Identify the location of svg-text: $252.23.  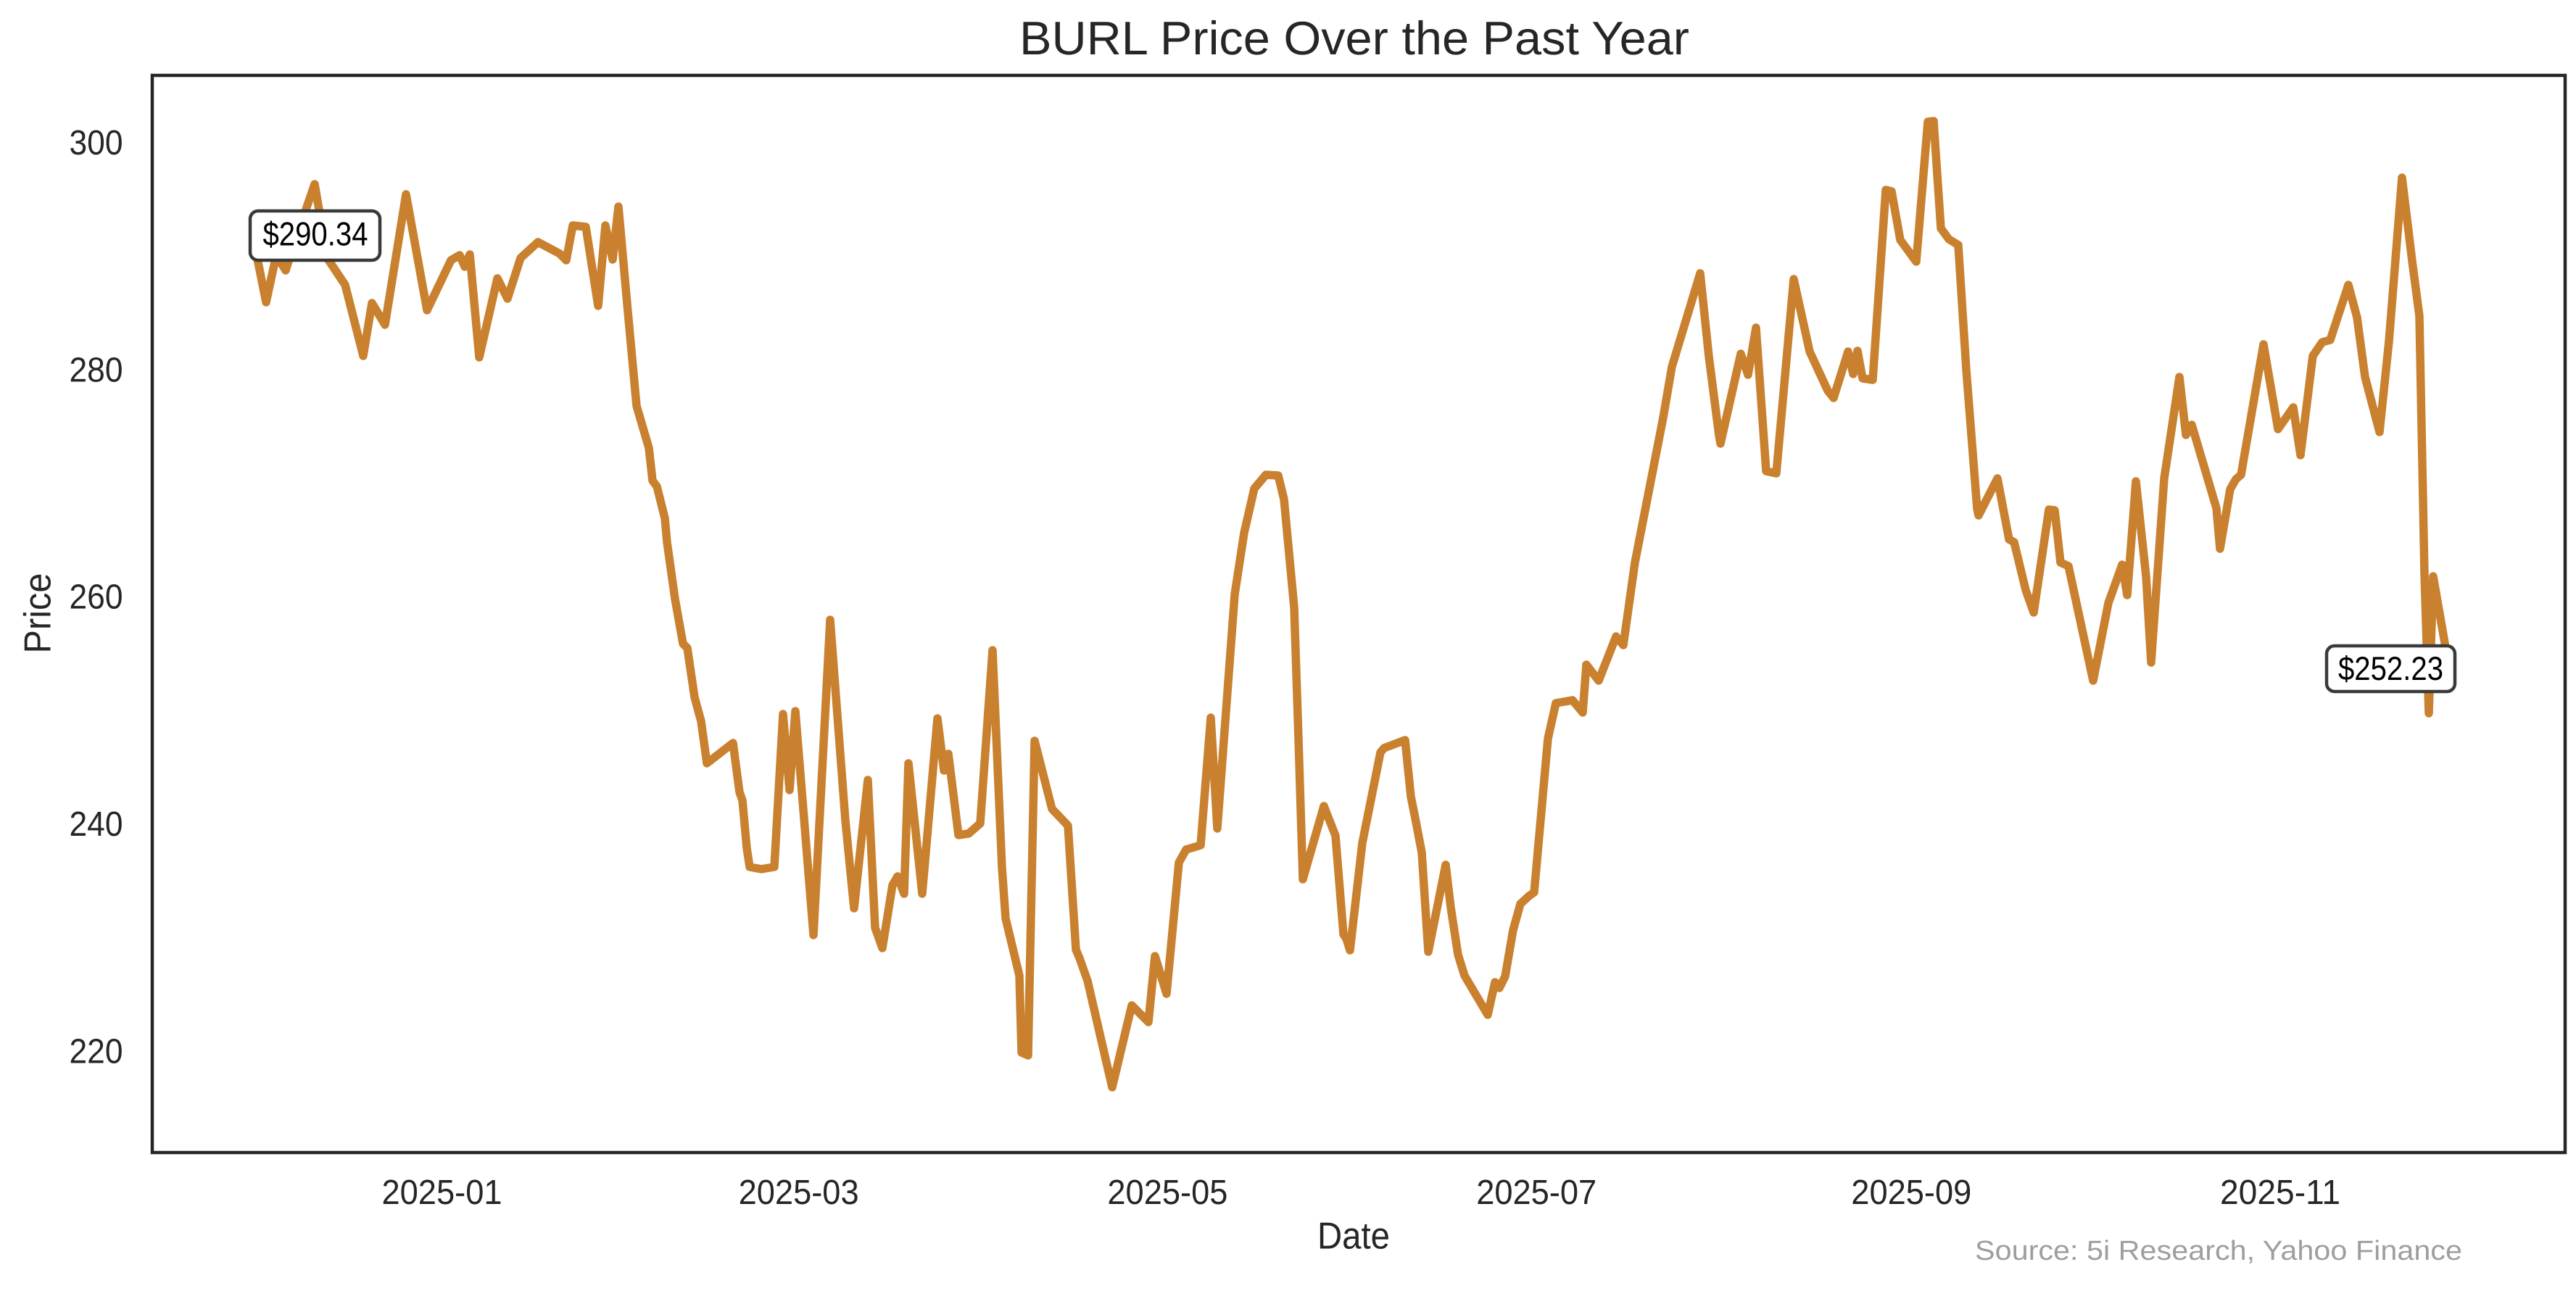
(2390, 668).